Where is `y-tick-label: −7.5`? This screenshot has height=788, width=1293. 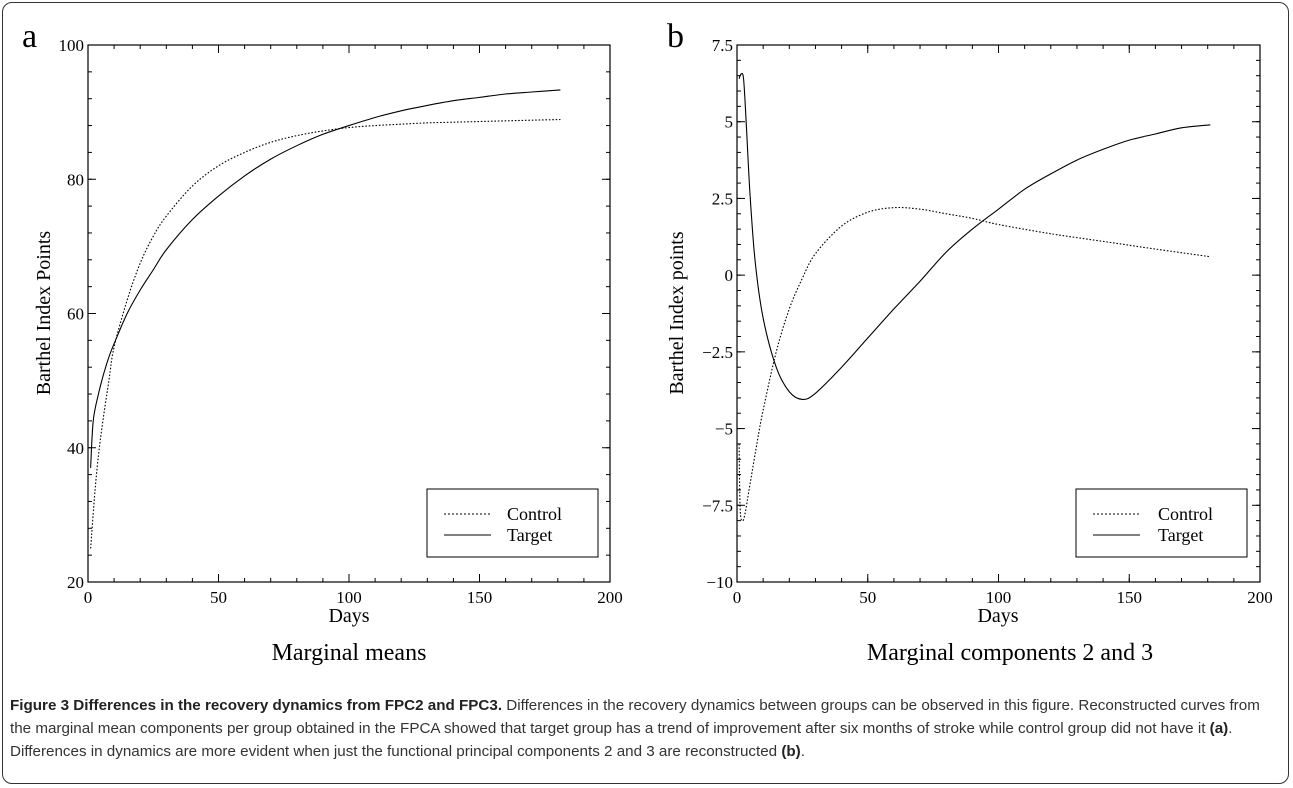
y-tick-label: −7.5 is located at coordinates (717, 505).